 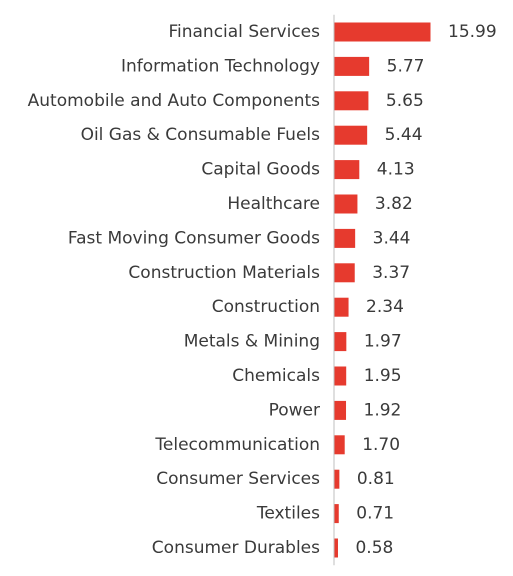 I want to click on value-label: 2.34, so click(x=385, y=307).